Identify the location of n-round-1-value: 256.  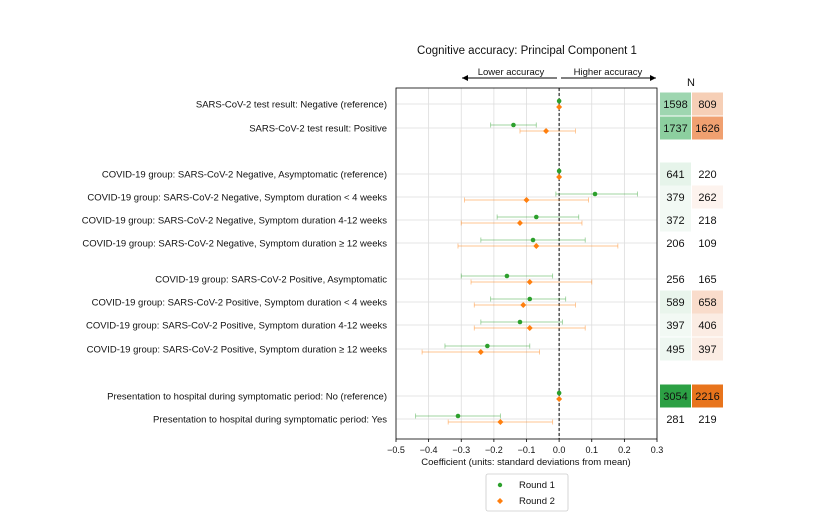
(675, 280).